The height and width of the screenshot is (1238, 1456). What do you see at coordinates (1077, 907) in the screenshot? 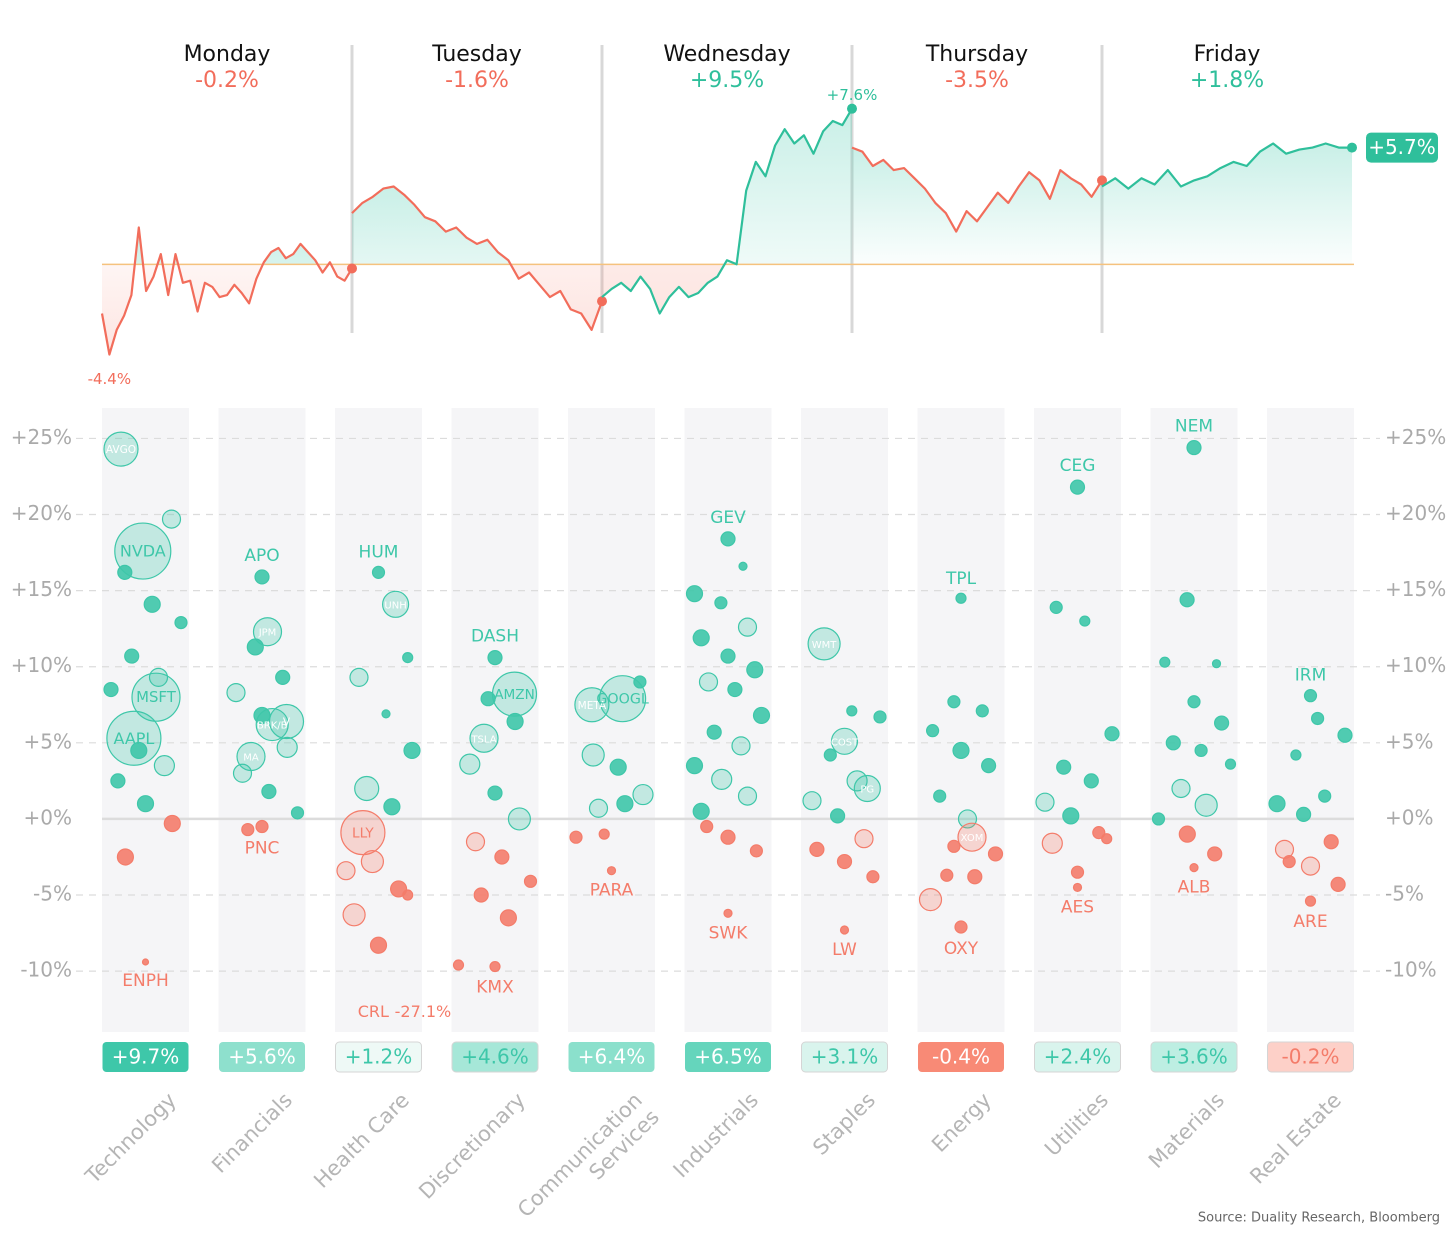
I see `stock-name: AES` at bounding box center [1077, 907].